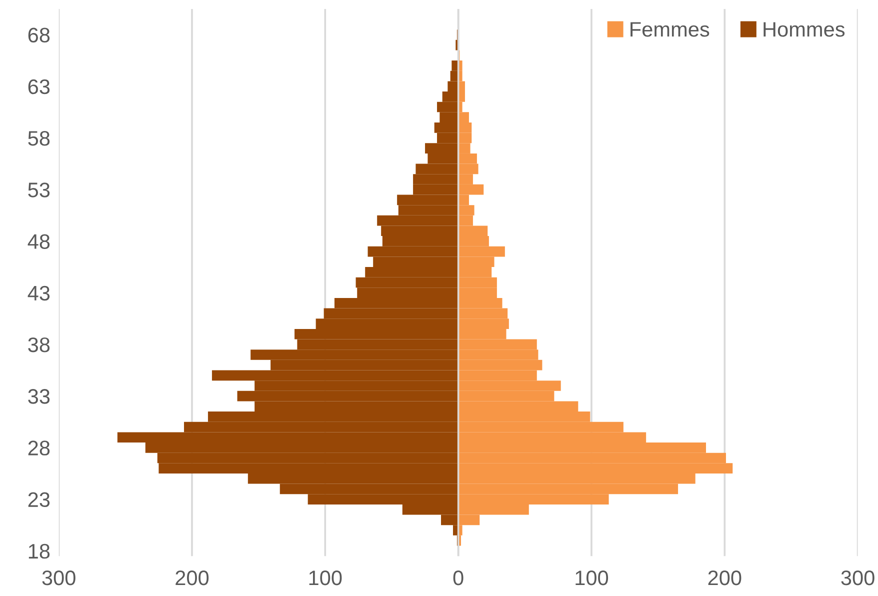 The image size is (878, 596). Describe the element at coordinates (804, 29) in the screenshot. I see `legend-label: Hommes` at that location.